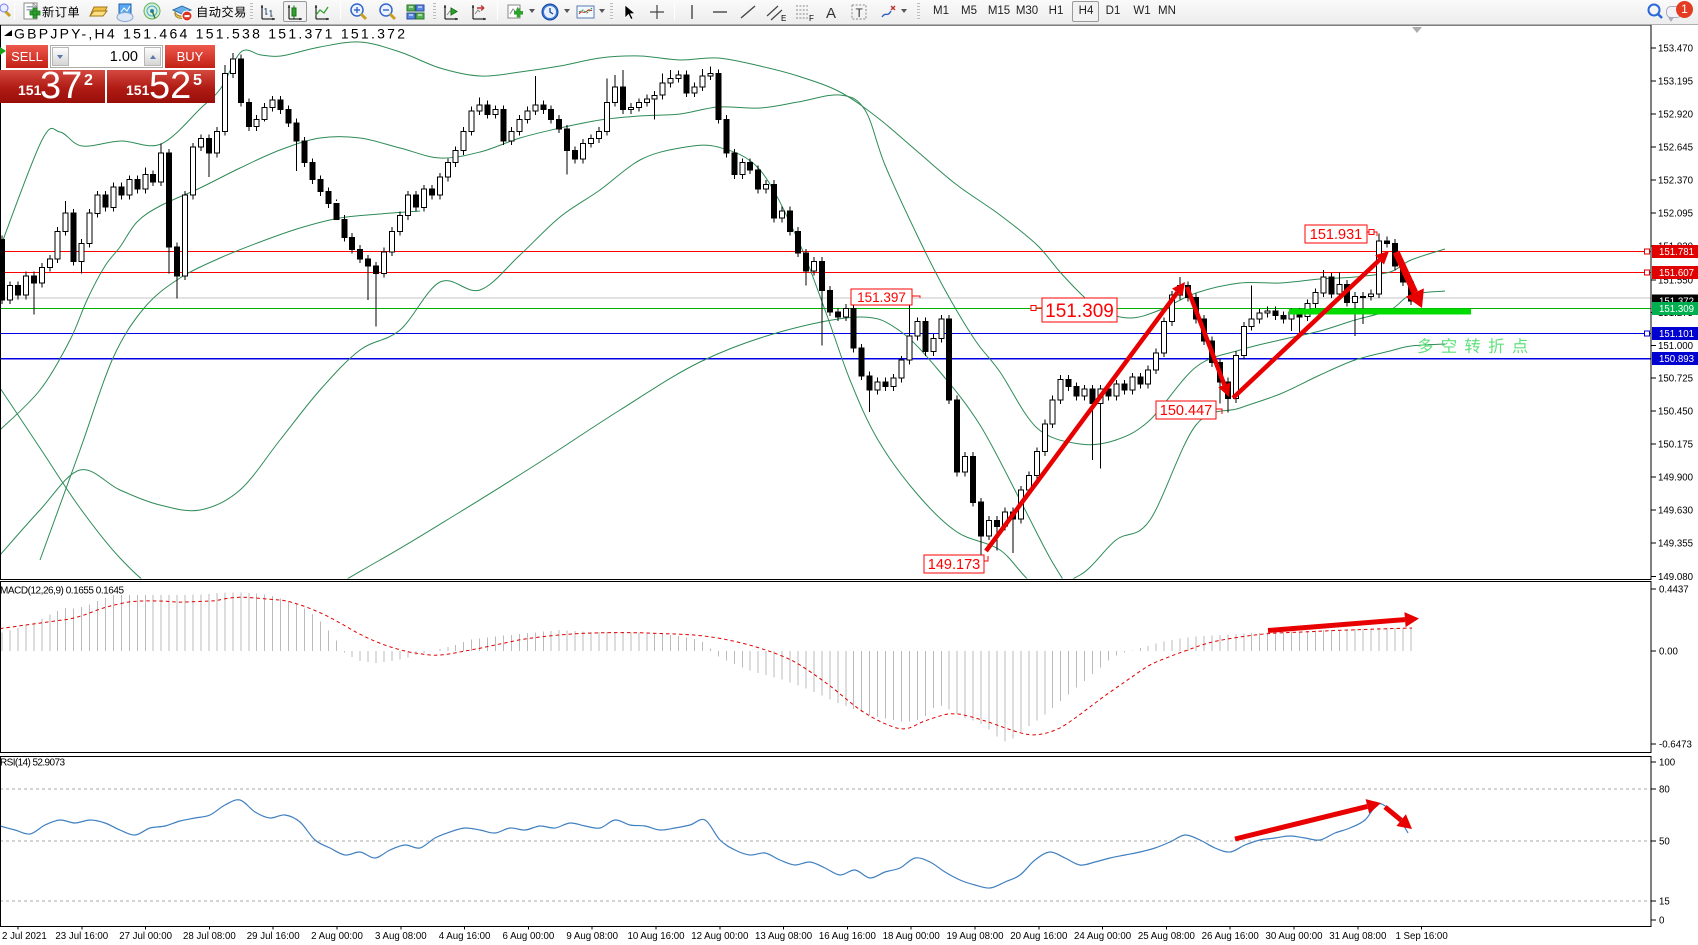  Describe the element at coordinates (32, 763) in the screenshot. I see `svg-text: RSI(14) 52.9073` at that location.